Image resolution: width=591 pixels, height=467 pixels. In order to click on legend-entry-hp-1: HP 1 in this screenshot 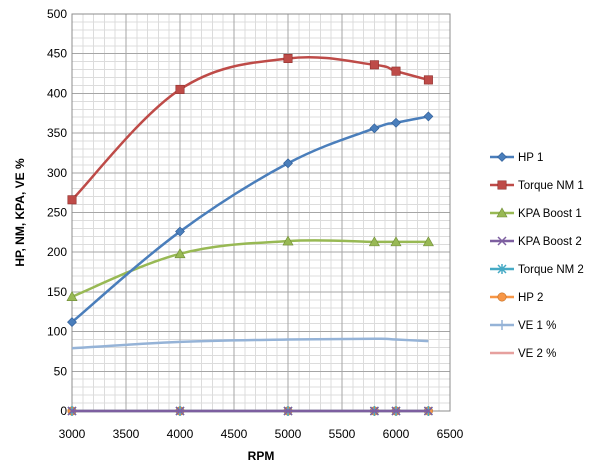, I will do `click(516, 158)`.